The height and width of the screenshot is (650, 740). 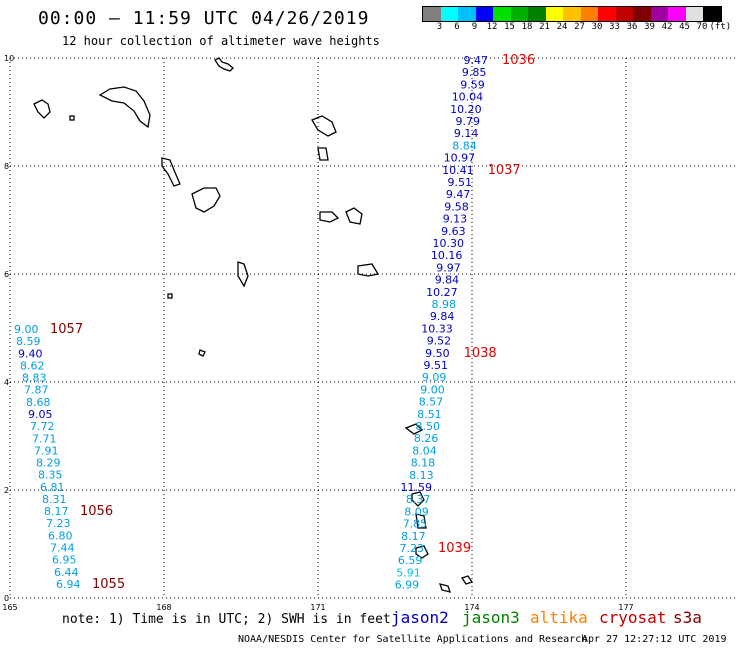 I want to click on x-tick-label: 171, so click(x=317, y=607).